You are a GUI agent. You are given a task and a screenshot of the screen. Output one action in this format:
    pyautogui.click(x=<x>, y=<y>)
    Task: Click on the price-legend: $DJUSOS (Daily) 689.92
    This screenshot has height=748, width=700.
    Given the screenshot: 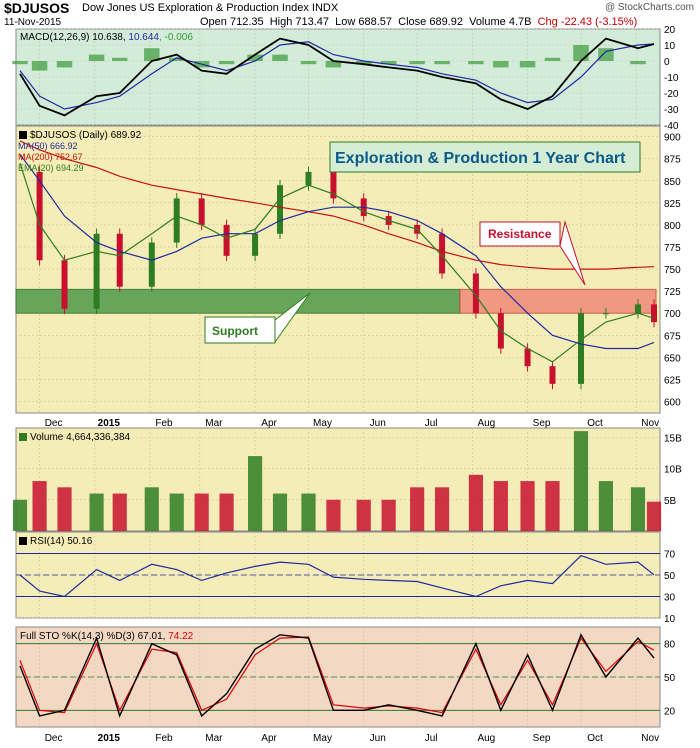 What is the action you would take?
    pyautogui.click(x=86, y=135)
    